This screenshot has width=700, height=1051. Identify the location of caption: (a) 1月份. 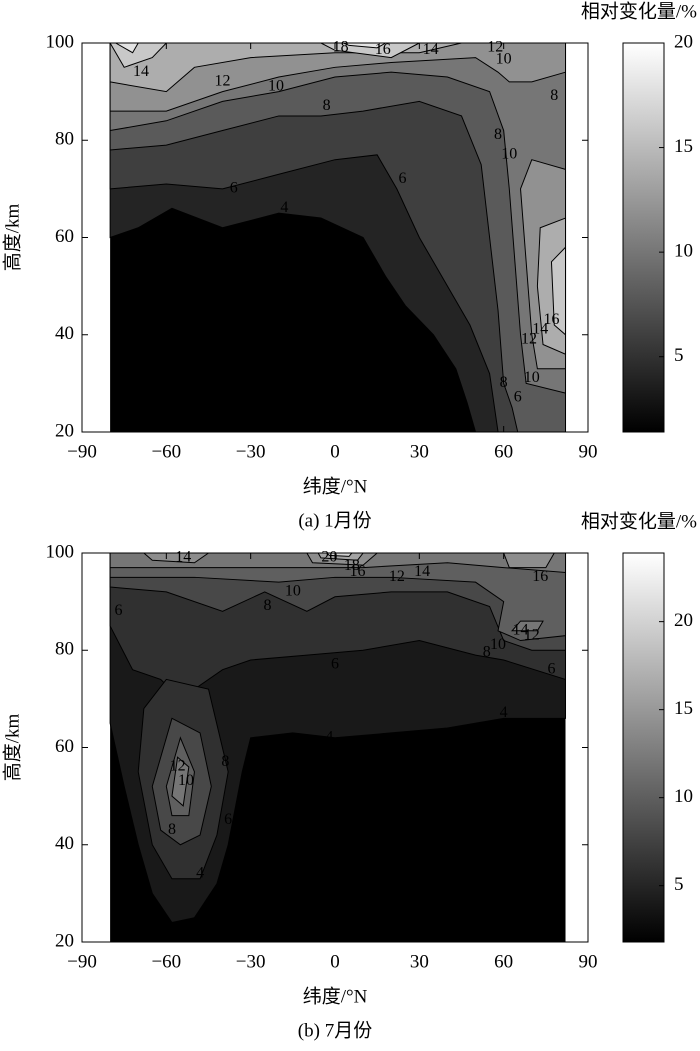
(334, 520).